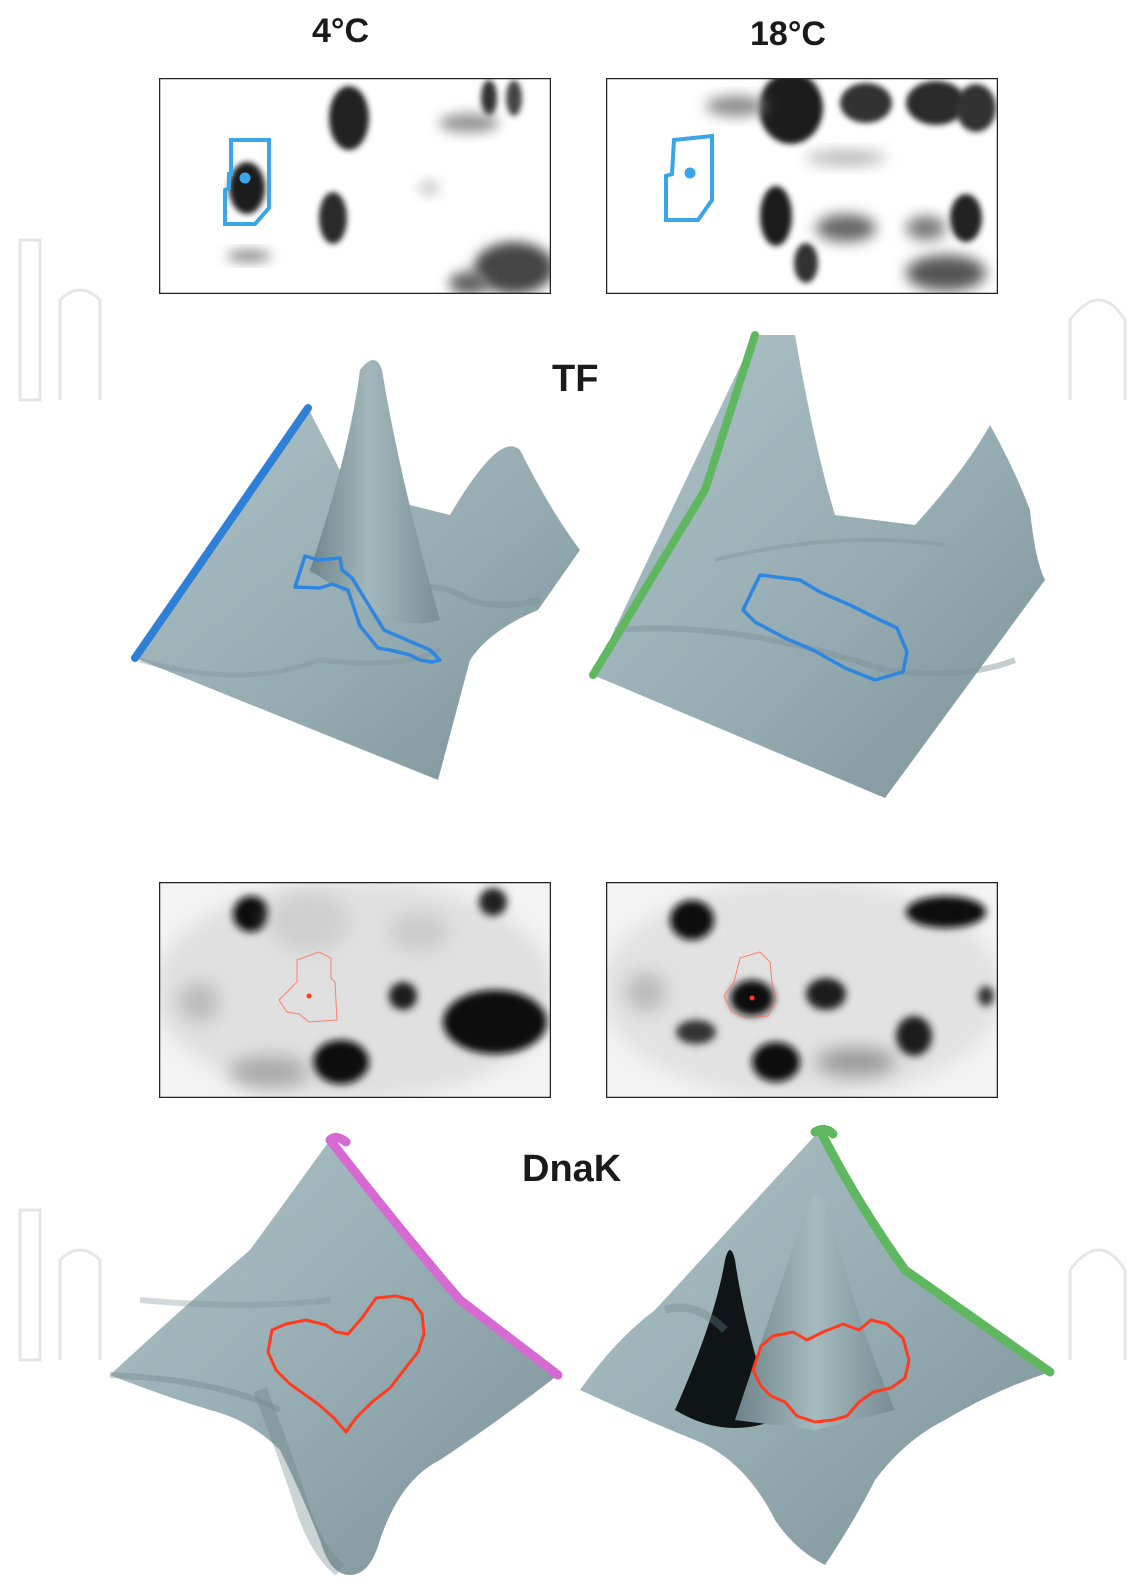 This screenshot has width=1143, height=1580. Describe the element at coordinates (355, 990) in the screenshot. I see `gel-image-dnak-4c` at that location.